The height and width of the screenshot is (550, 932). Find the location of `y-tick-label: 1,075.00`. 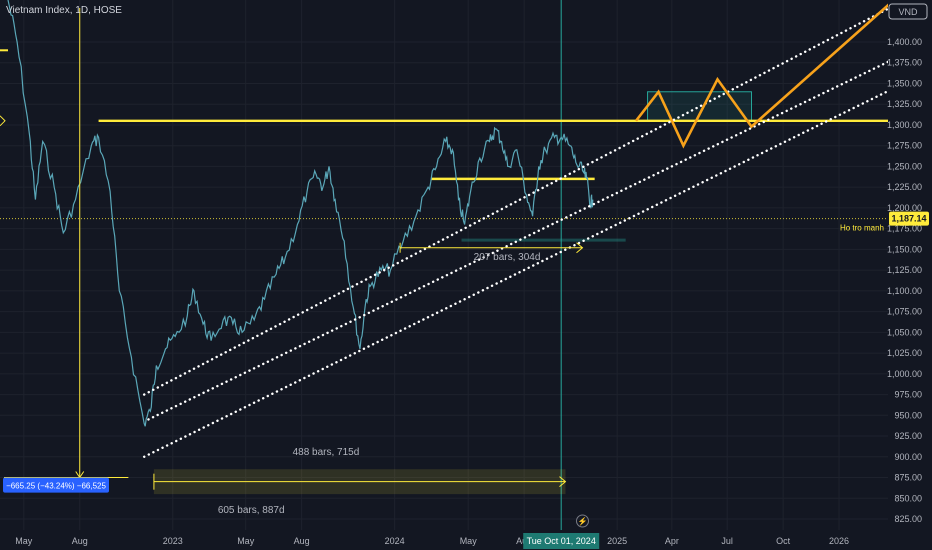

y-tick-label: 1,075.00 is located at coordinates (904, 312).